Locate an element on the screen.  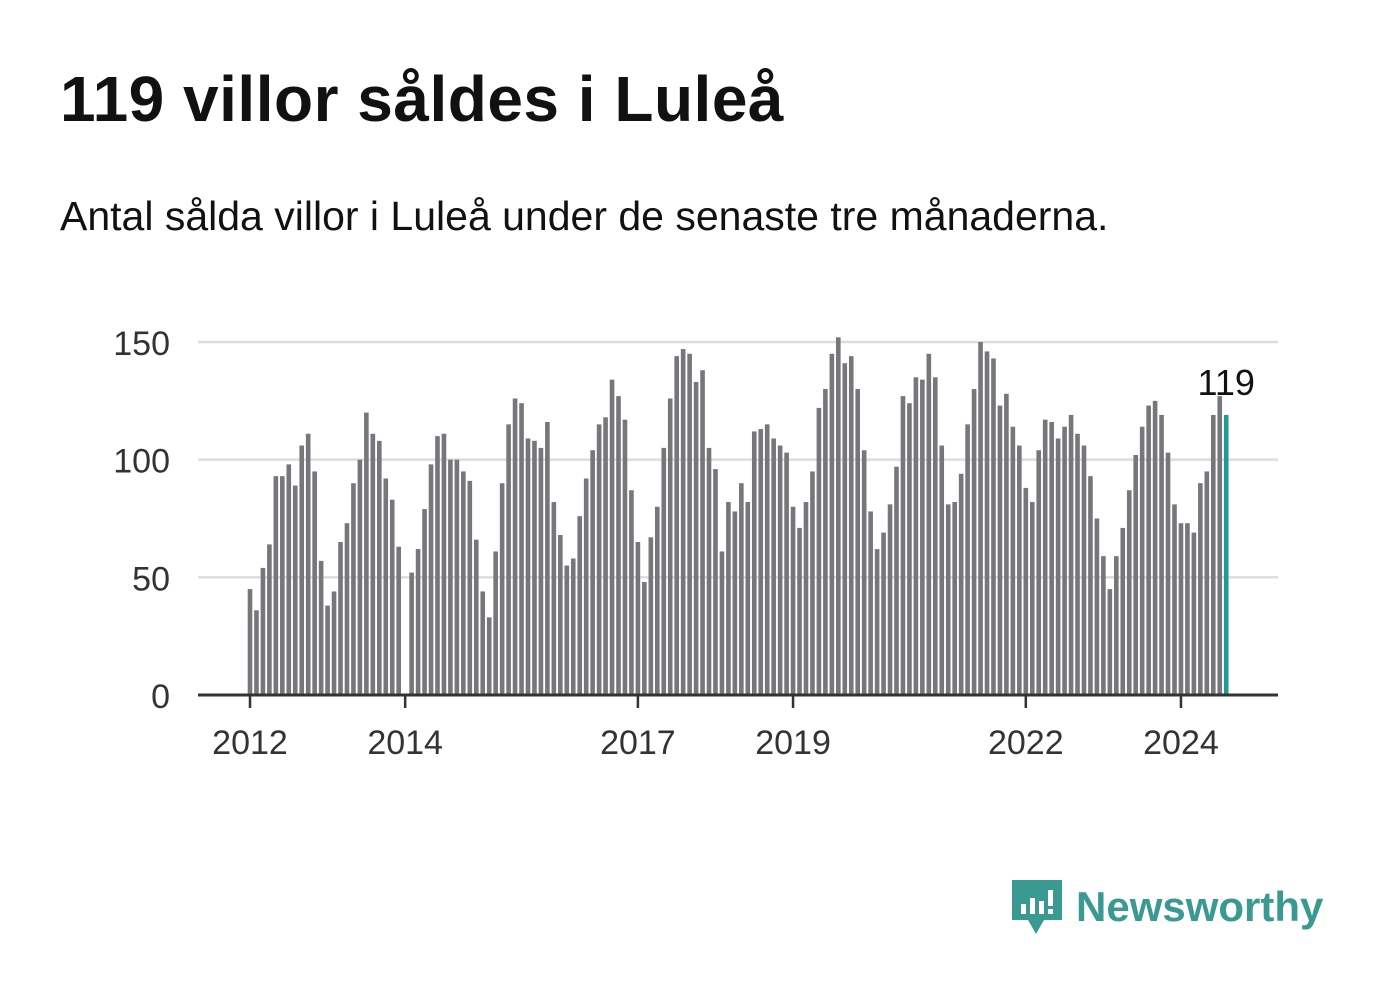
brand: Newsworthy is located at coordinates (1166, 907).